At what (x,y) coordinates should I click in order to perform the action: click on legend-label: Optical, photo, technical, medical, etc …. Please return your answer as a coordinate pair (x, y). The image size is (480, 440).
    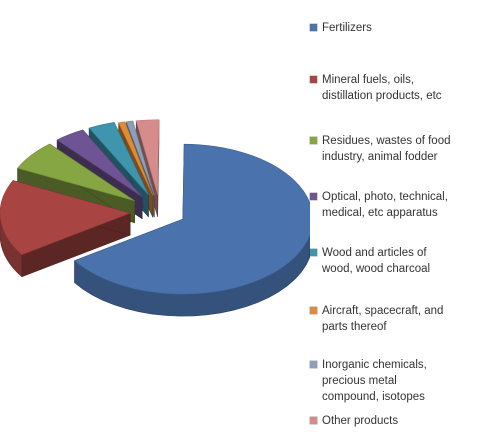
    Looking at the image, I should click on (385, 205).